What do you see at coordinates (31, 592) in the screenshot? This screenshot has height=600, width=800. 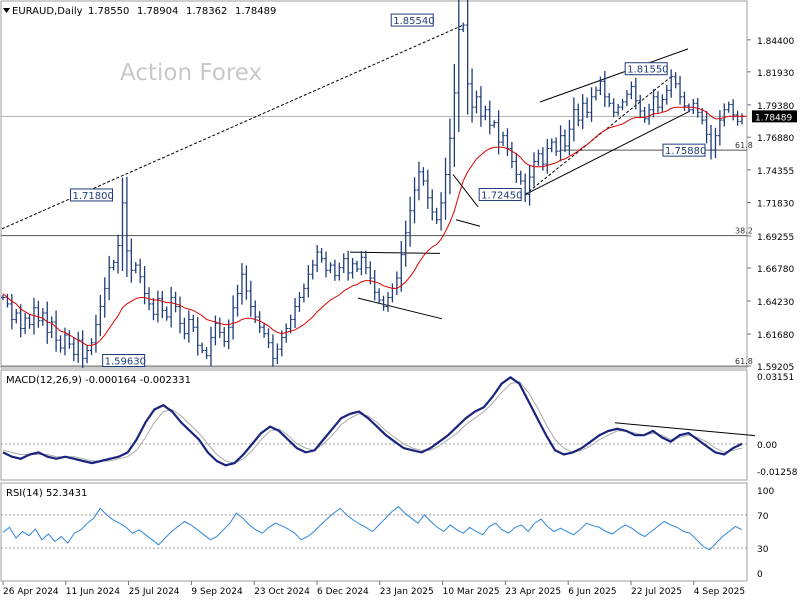 I see `time-axis-label: 26 Apr 2024` at bounding box center [31, 592].